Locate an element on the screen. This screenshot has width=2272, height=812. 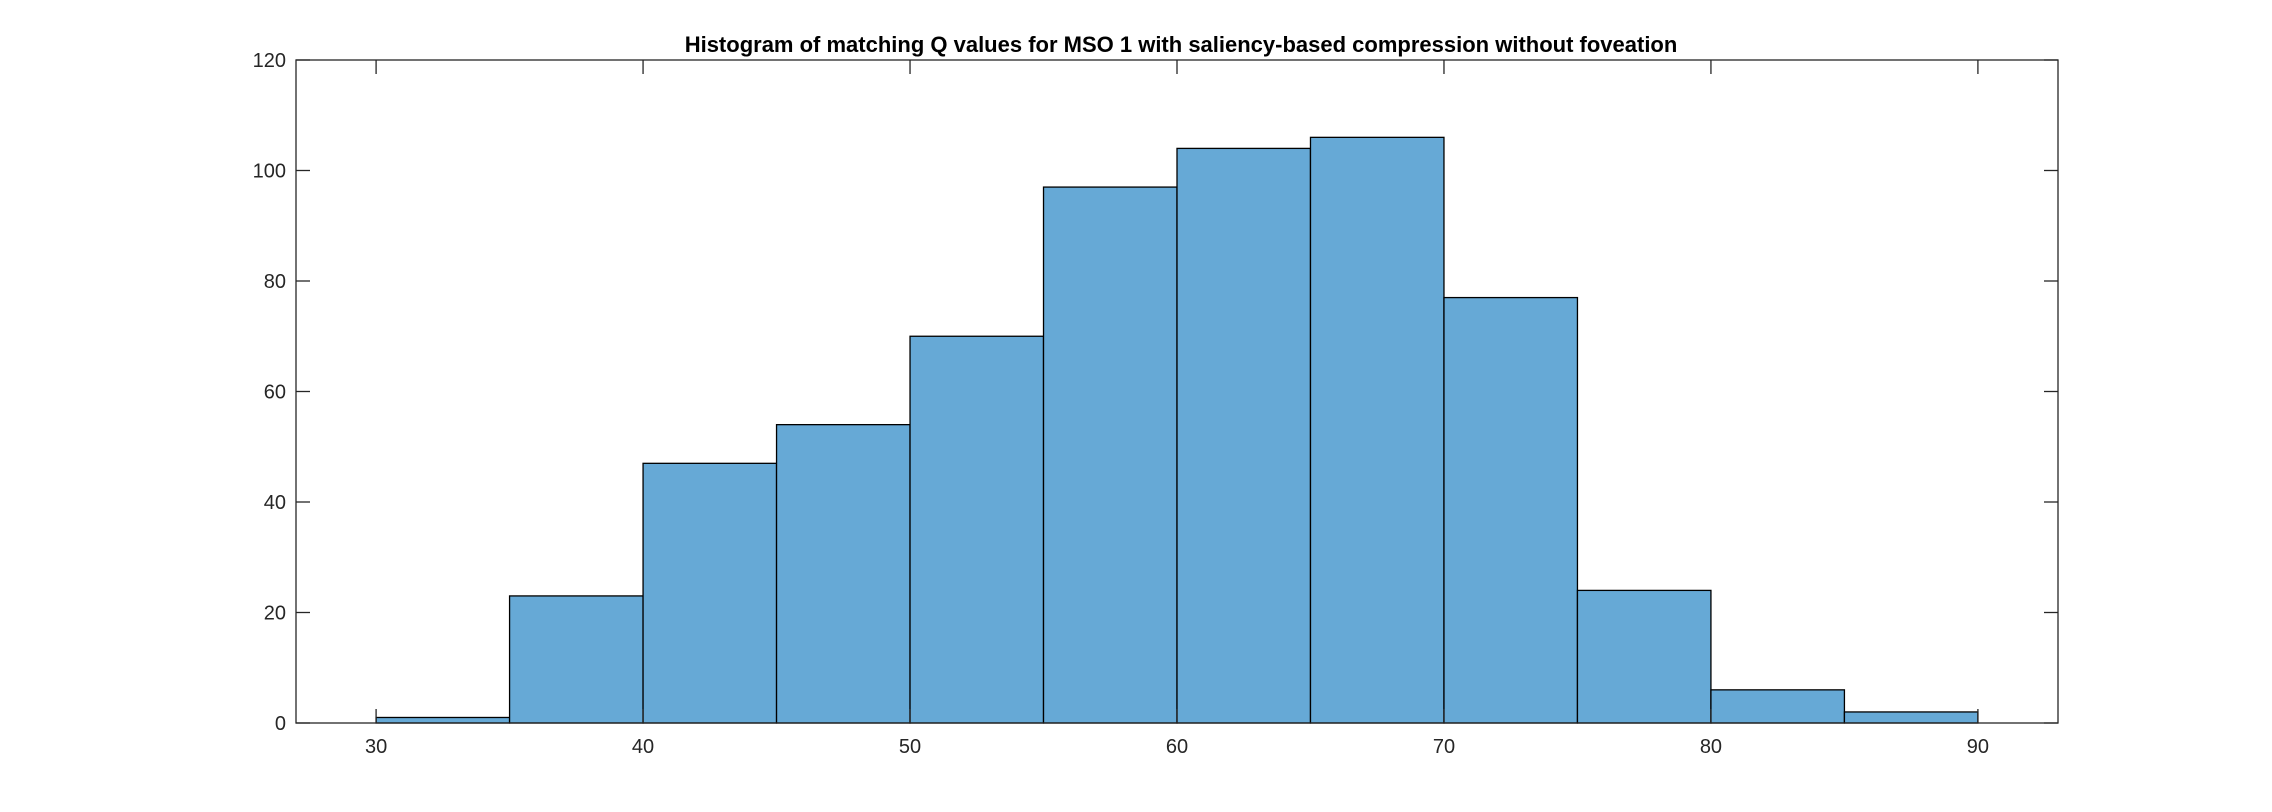
x-tick-label: 80 is located at coordinates (1711, 747).